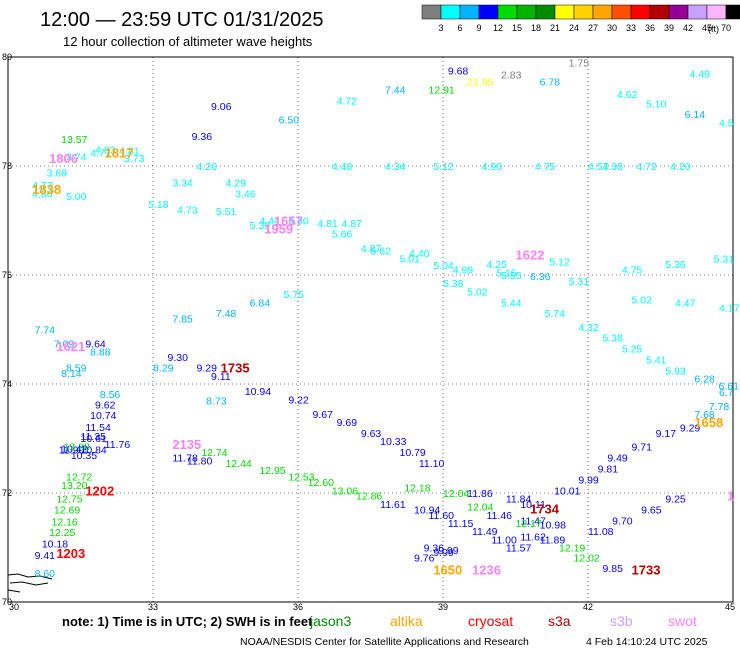  Describe the element at coordinates (395, 91) in the screenshot. I see `wave-height-label: 7.44` at that location.